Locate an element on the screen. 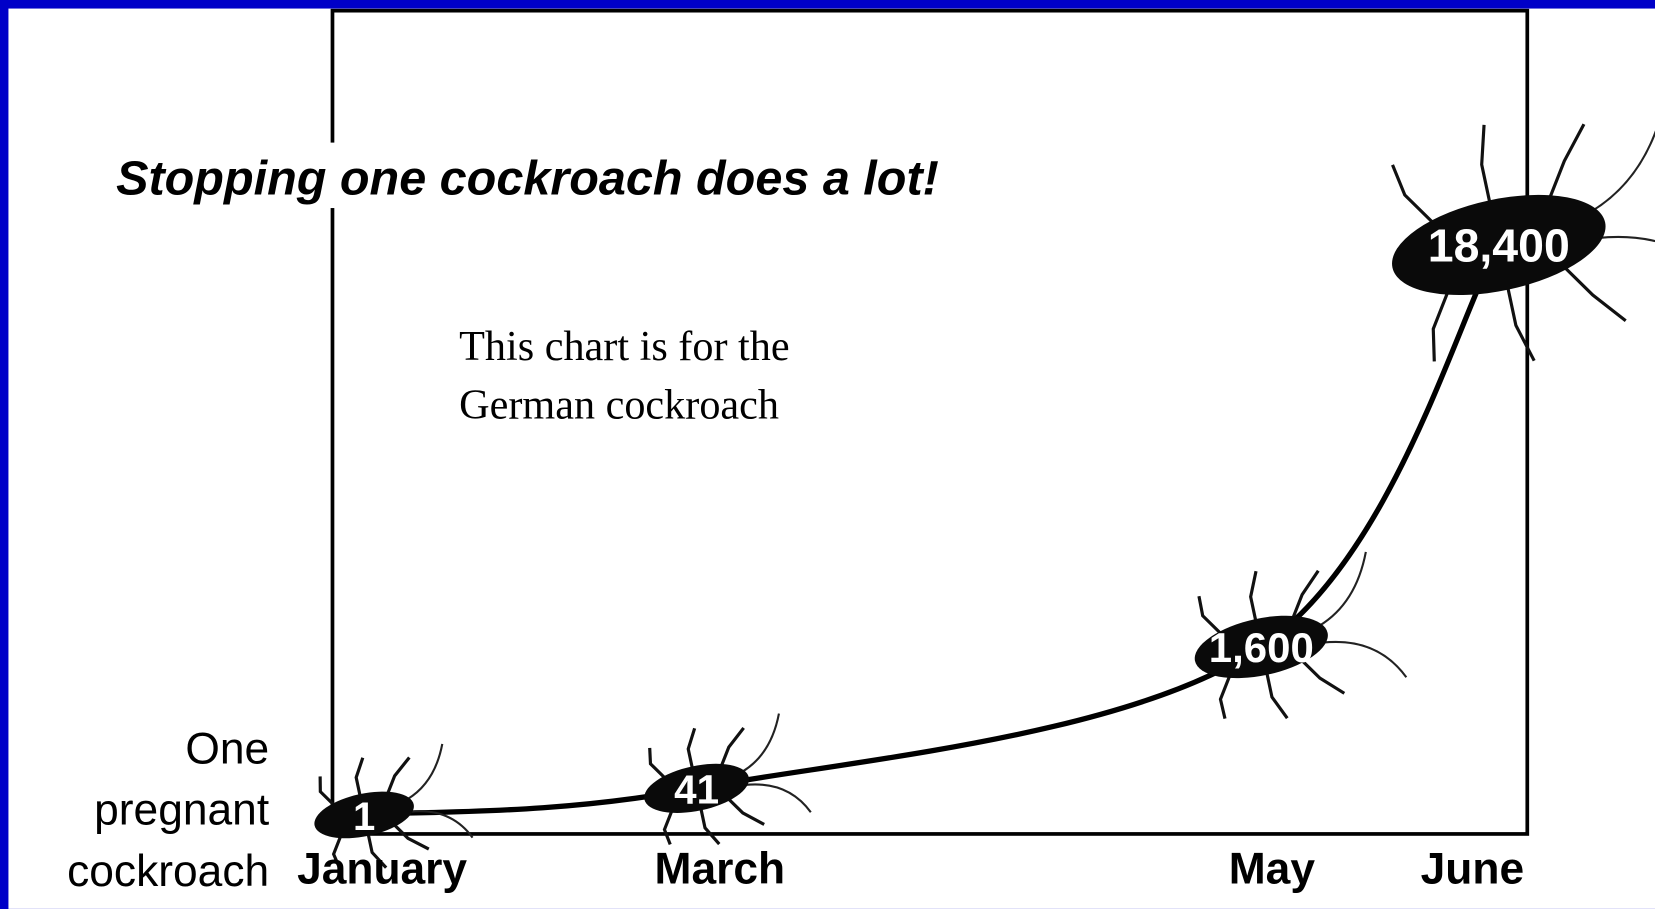  chart-title: Stopping one cockroach does a lot! is located at coordinates (527, 178).